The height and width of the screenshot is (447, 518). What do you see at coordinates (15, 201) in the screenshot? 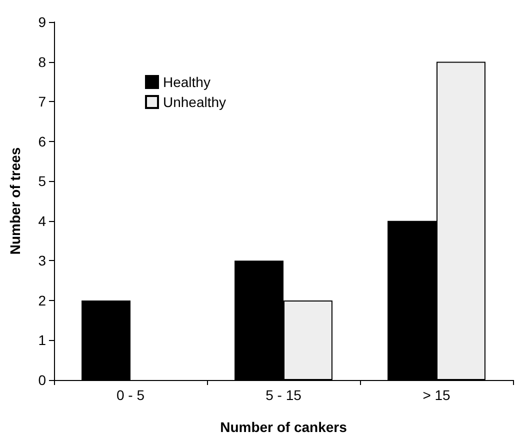
I see `y-axis-title: Number of trees` at bounding box center [15, 201].